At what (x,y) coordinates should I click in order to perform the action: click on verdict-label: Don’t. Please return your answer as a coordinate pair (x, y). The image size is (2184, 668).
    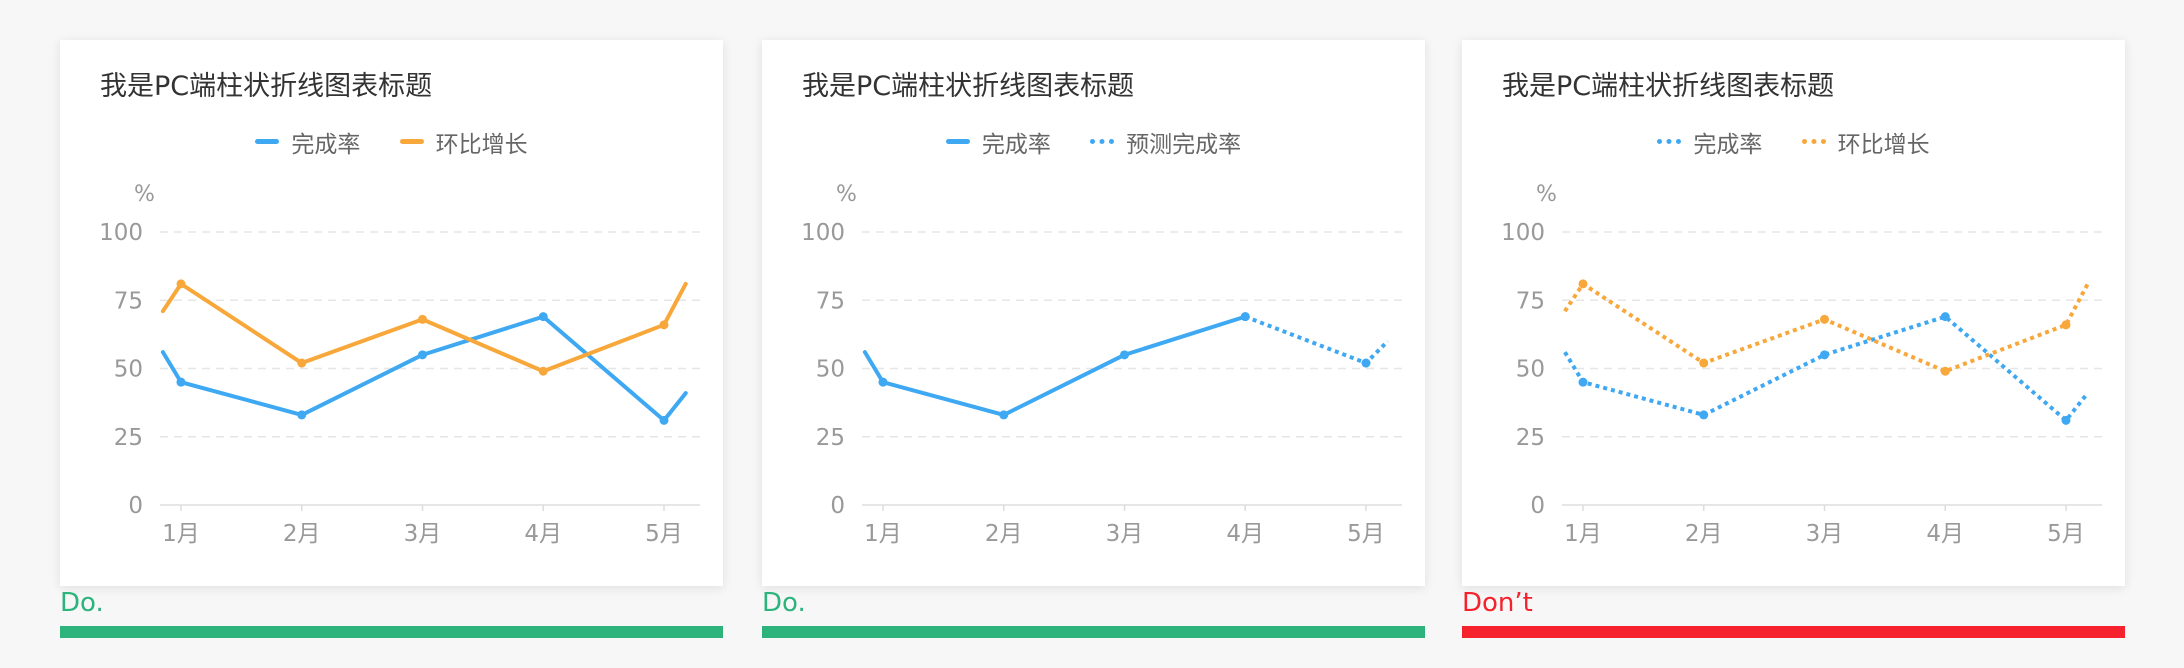
    Looking at the image, I should click on (1497, 603).